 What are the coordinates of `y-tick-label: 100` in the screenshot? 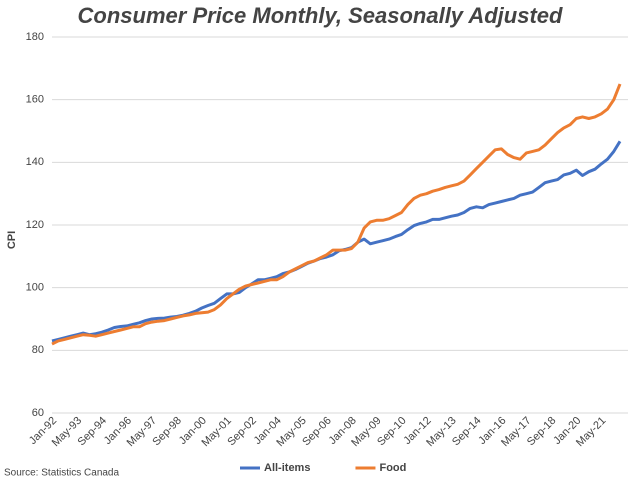 It's located at (35, 288).